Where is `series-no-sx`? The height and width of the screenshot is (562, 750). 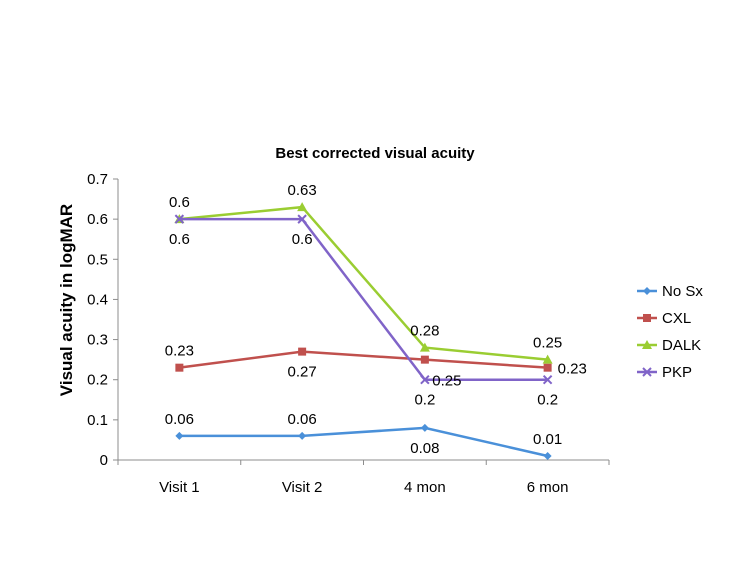
series-no-sx is located at coordinates (363, 441).